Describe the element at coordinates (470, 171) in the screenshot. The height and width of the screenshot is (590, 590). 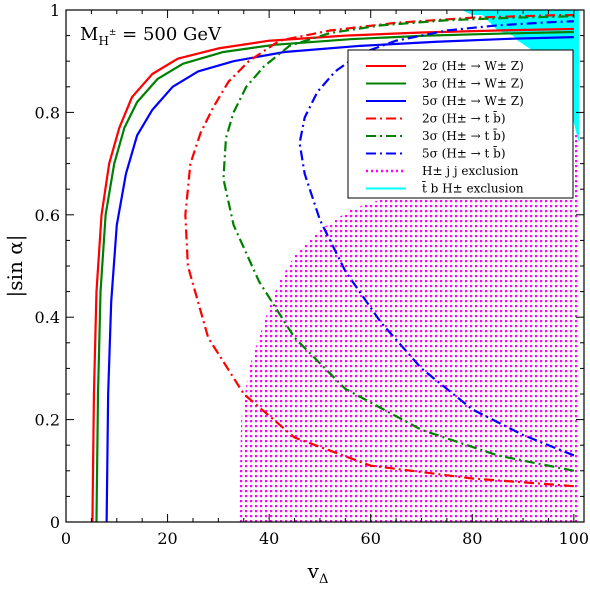
I see `legend-label-7: H± j j exclusion` at that location.